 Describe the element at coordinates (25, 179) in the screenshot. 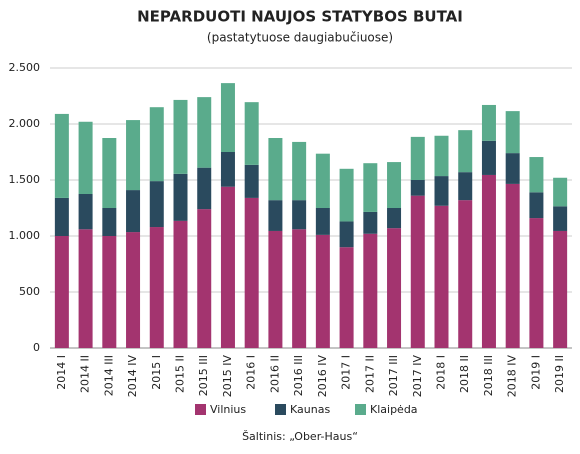

I see `y-tick-label: 1.500` at that location.